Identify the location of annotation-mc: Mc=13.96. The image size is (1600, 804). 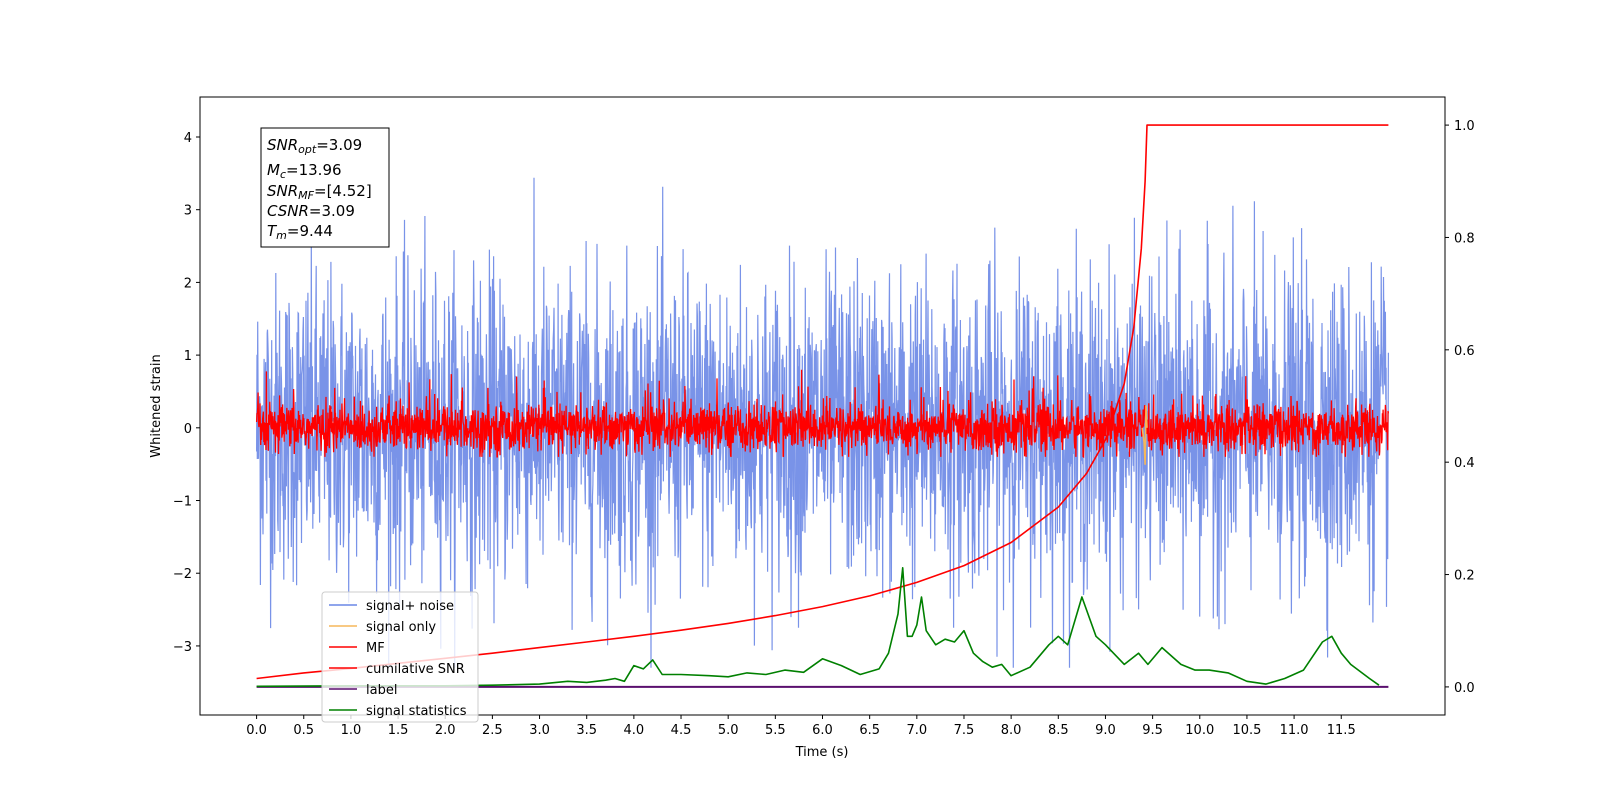
(304, 171).